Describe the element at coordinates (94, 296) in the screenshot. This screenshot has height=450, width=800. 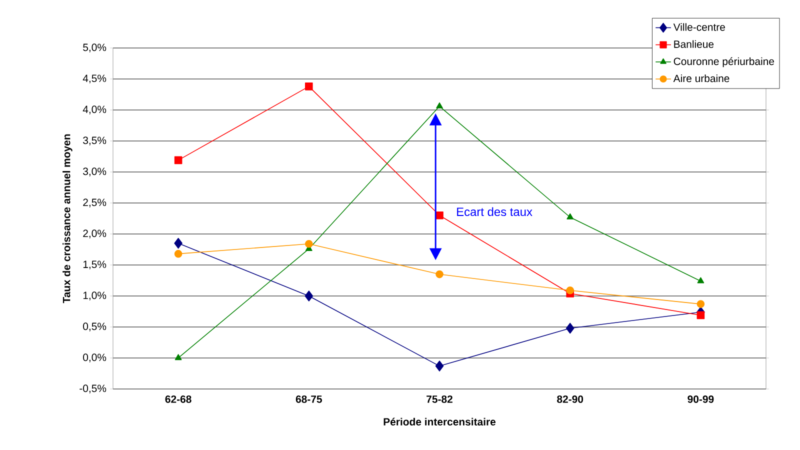
I see `y-tick-label: 1,0%` at that location.